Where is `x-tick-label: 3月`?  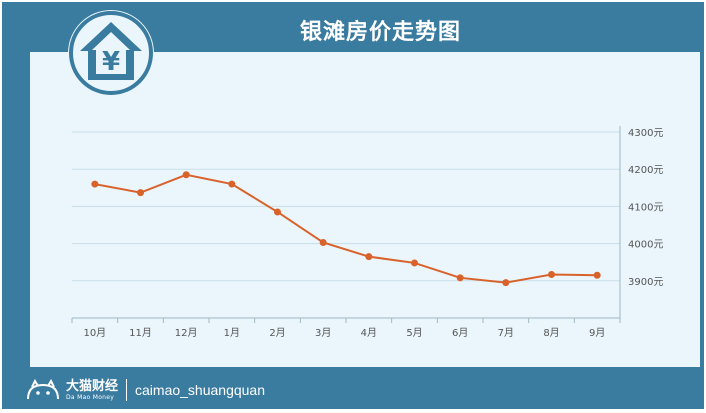 x-tick-label: 3月 is located at coordinates (323, 333).